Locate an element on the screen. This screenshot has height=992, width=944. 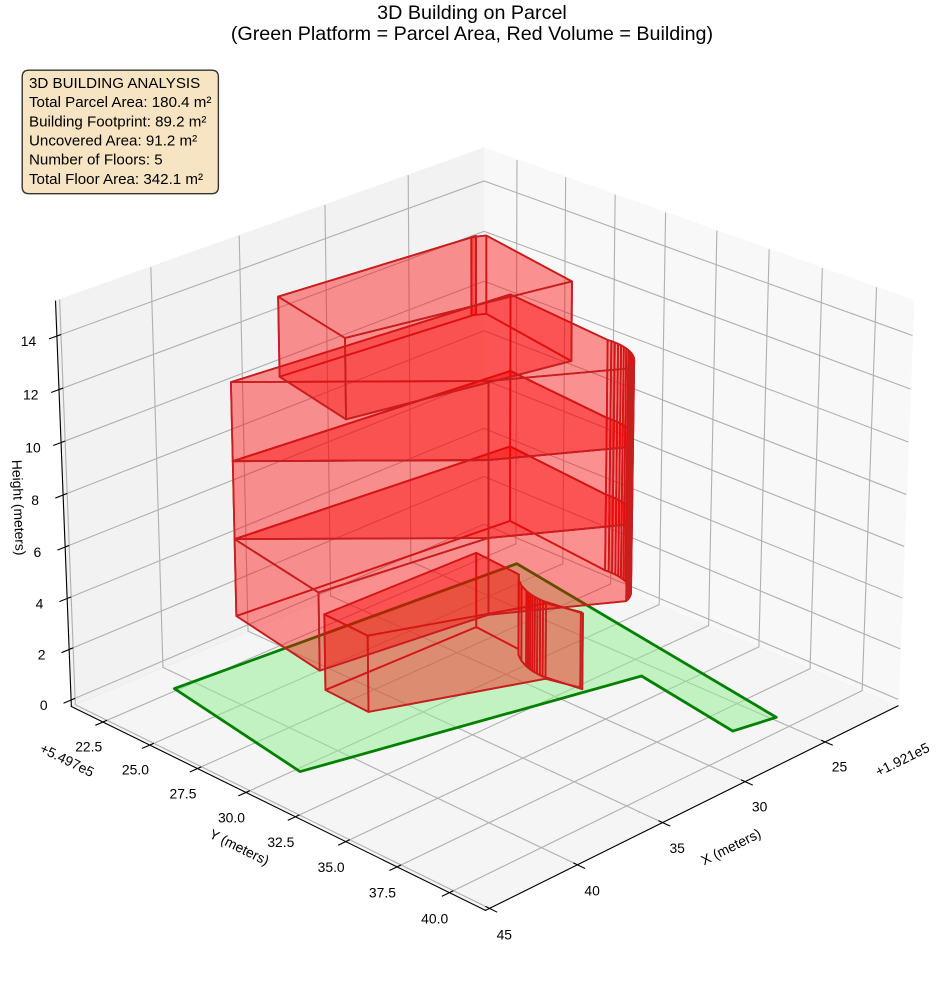
svg-text: Total Floor Area: 342.1 m² is located at coordinates (116, 179).